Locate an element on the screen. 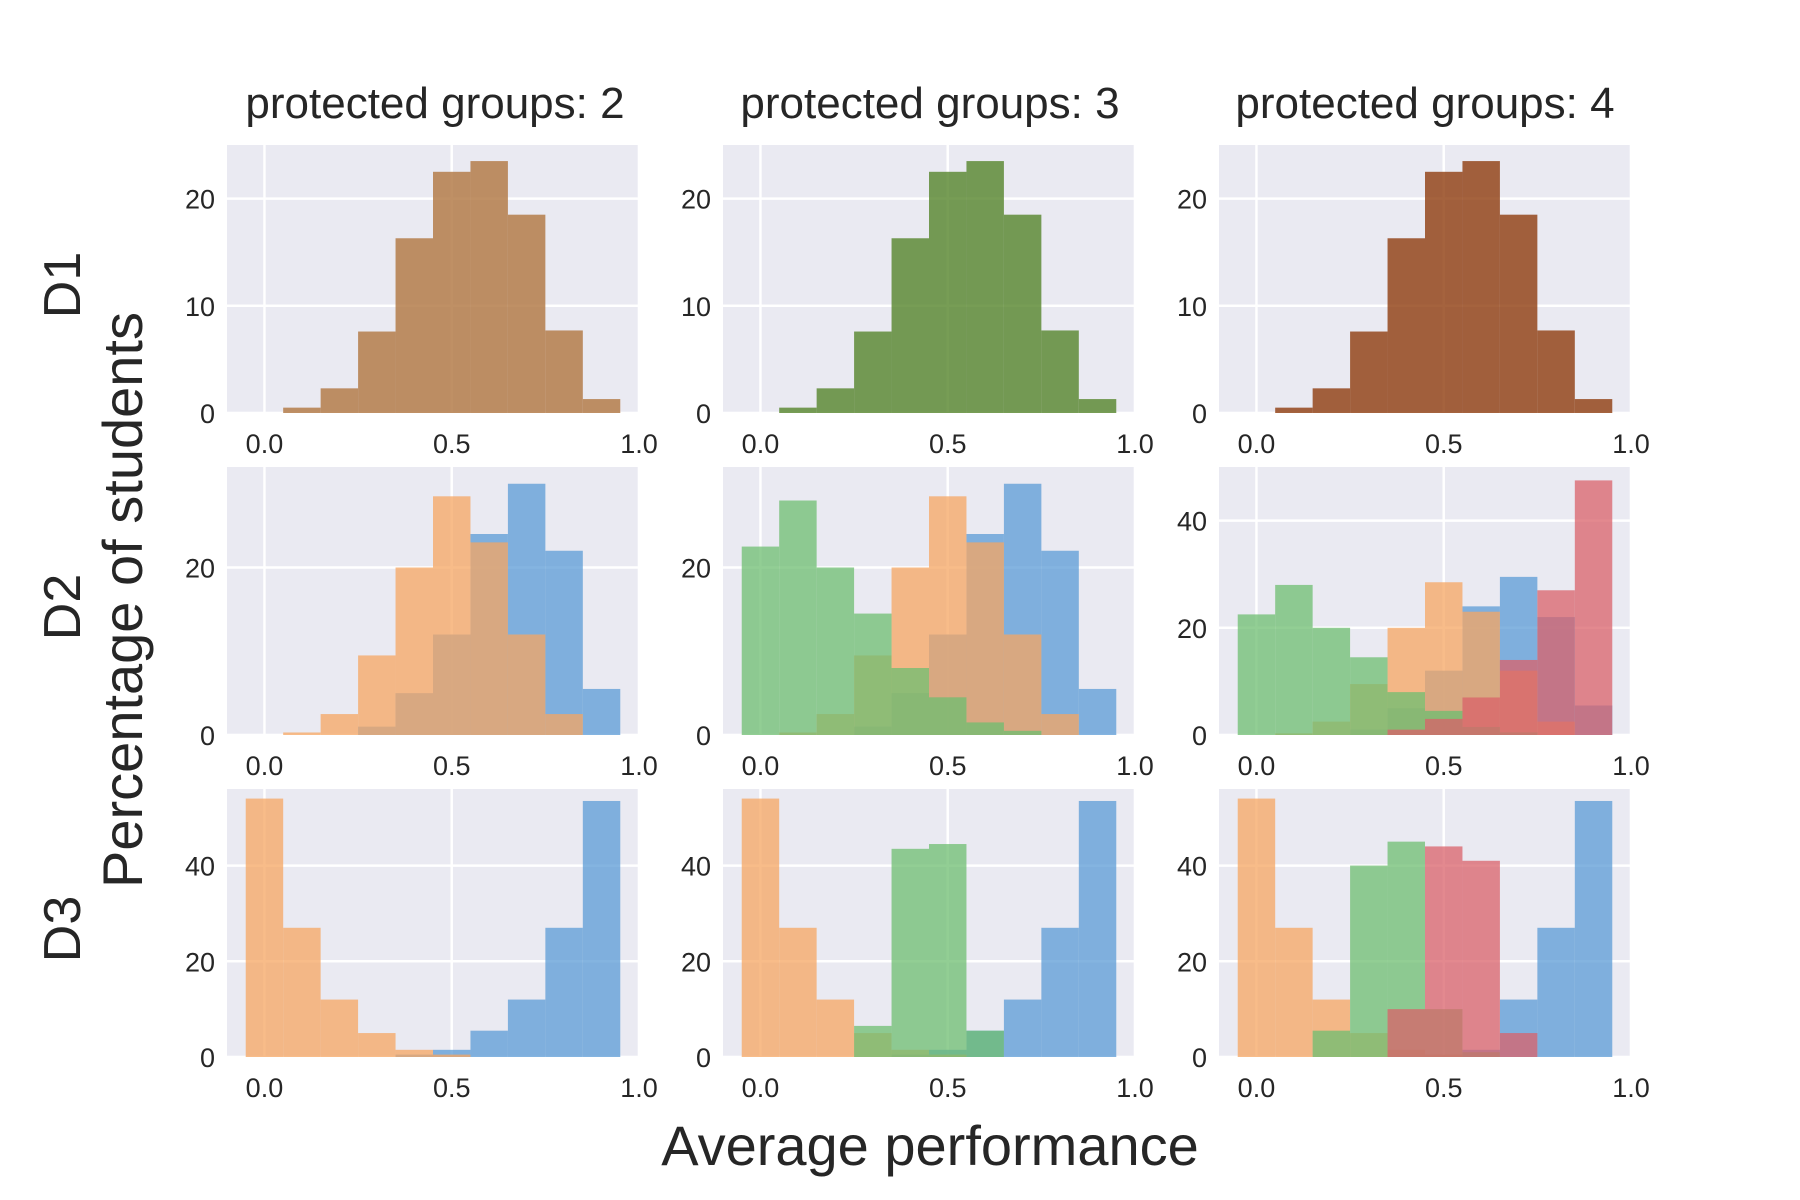  y-axis-label: Percentage of students is located at coordinates (122, 600).